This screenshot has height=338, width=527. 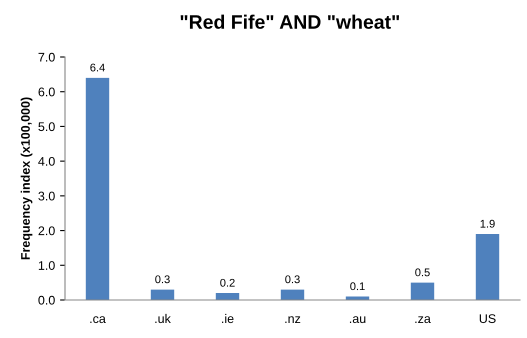 What do you see at coordinates (46, 196) in the screenshot?
I see `y-tick-label: 3.0` at bounding box center [46, 196].